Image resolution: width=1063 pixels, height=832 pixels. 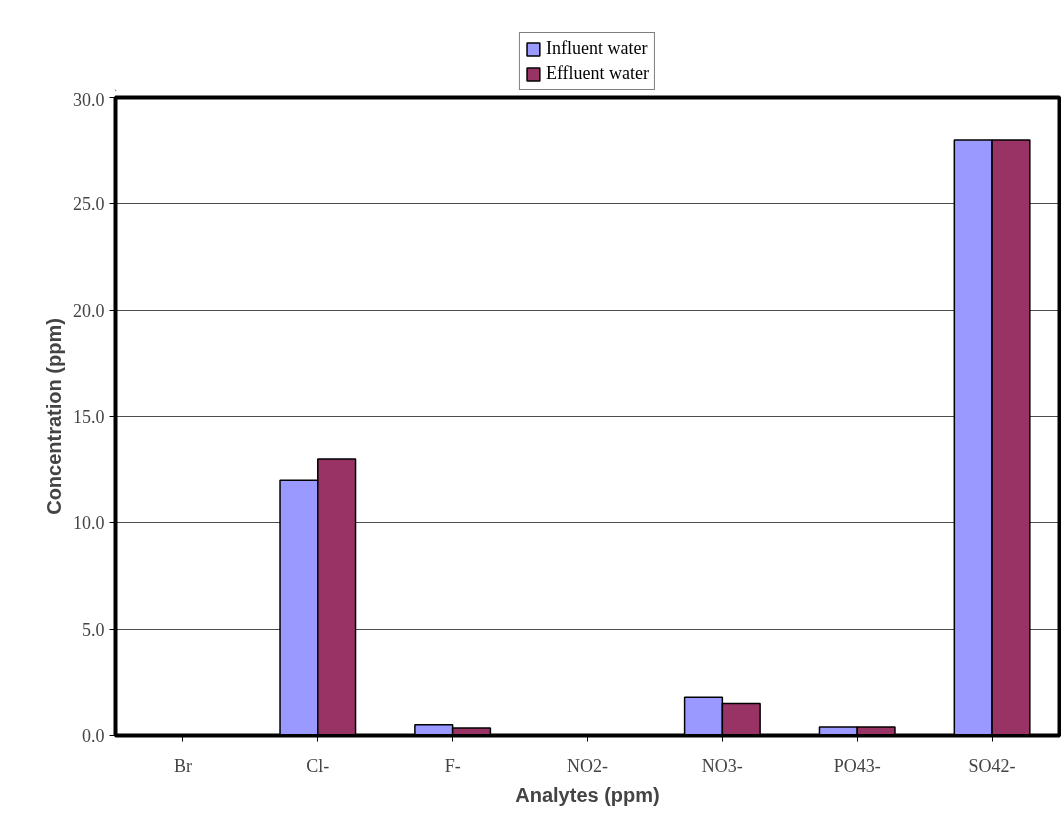 What do you see at coordinates (596, 48) in the screenshot?
I see `legend-label: Influent water` at bounding box center [596, 48].